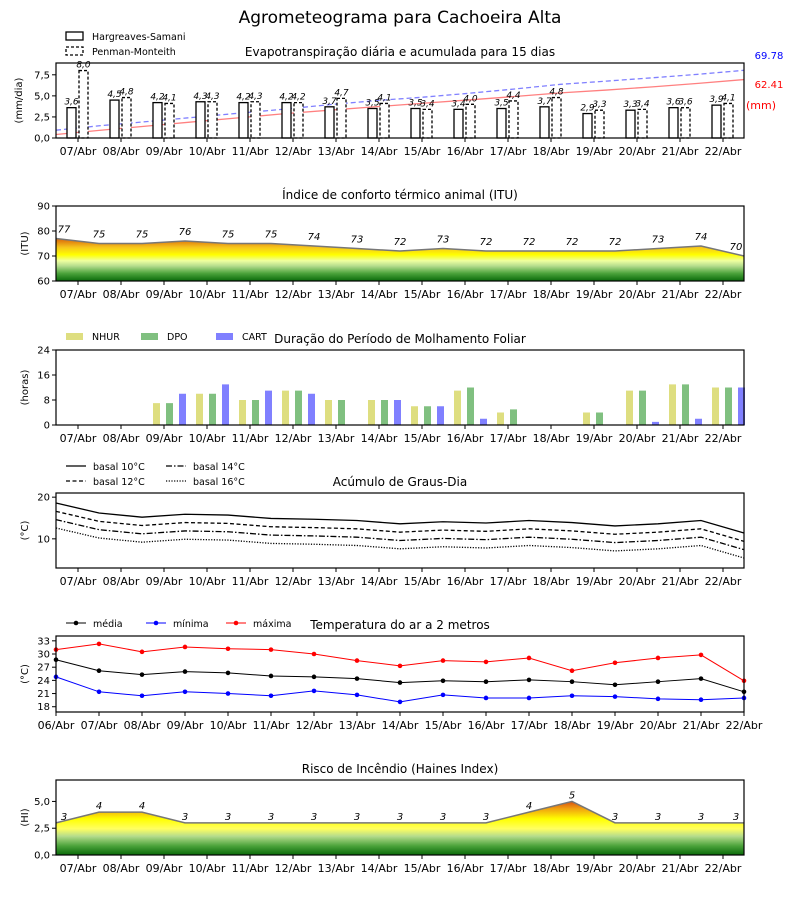 The width and height of the screenshot is (800, 900). Describe the element at coordinates (483, 421) in the screenshot. I see `bar-cart` at that location.